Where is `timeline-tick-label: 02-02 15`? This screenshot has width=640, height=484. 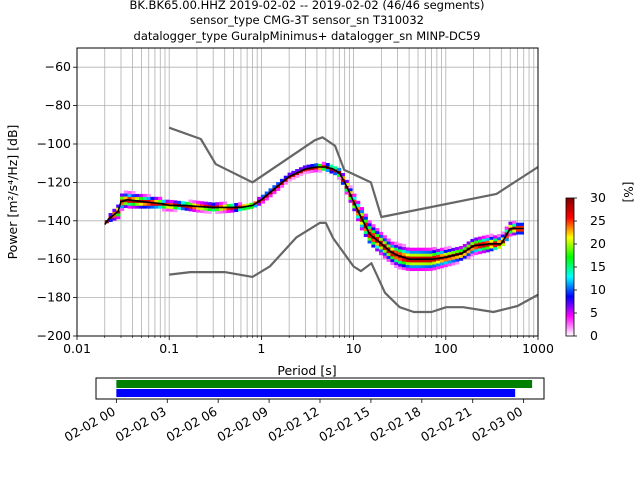 timeline-tick-label: 02-02 15 is located at coordinates (344, 424).